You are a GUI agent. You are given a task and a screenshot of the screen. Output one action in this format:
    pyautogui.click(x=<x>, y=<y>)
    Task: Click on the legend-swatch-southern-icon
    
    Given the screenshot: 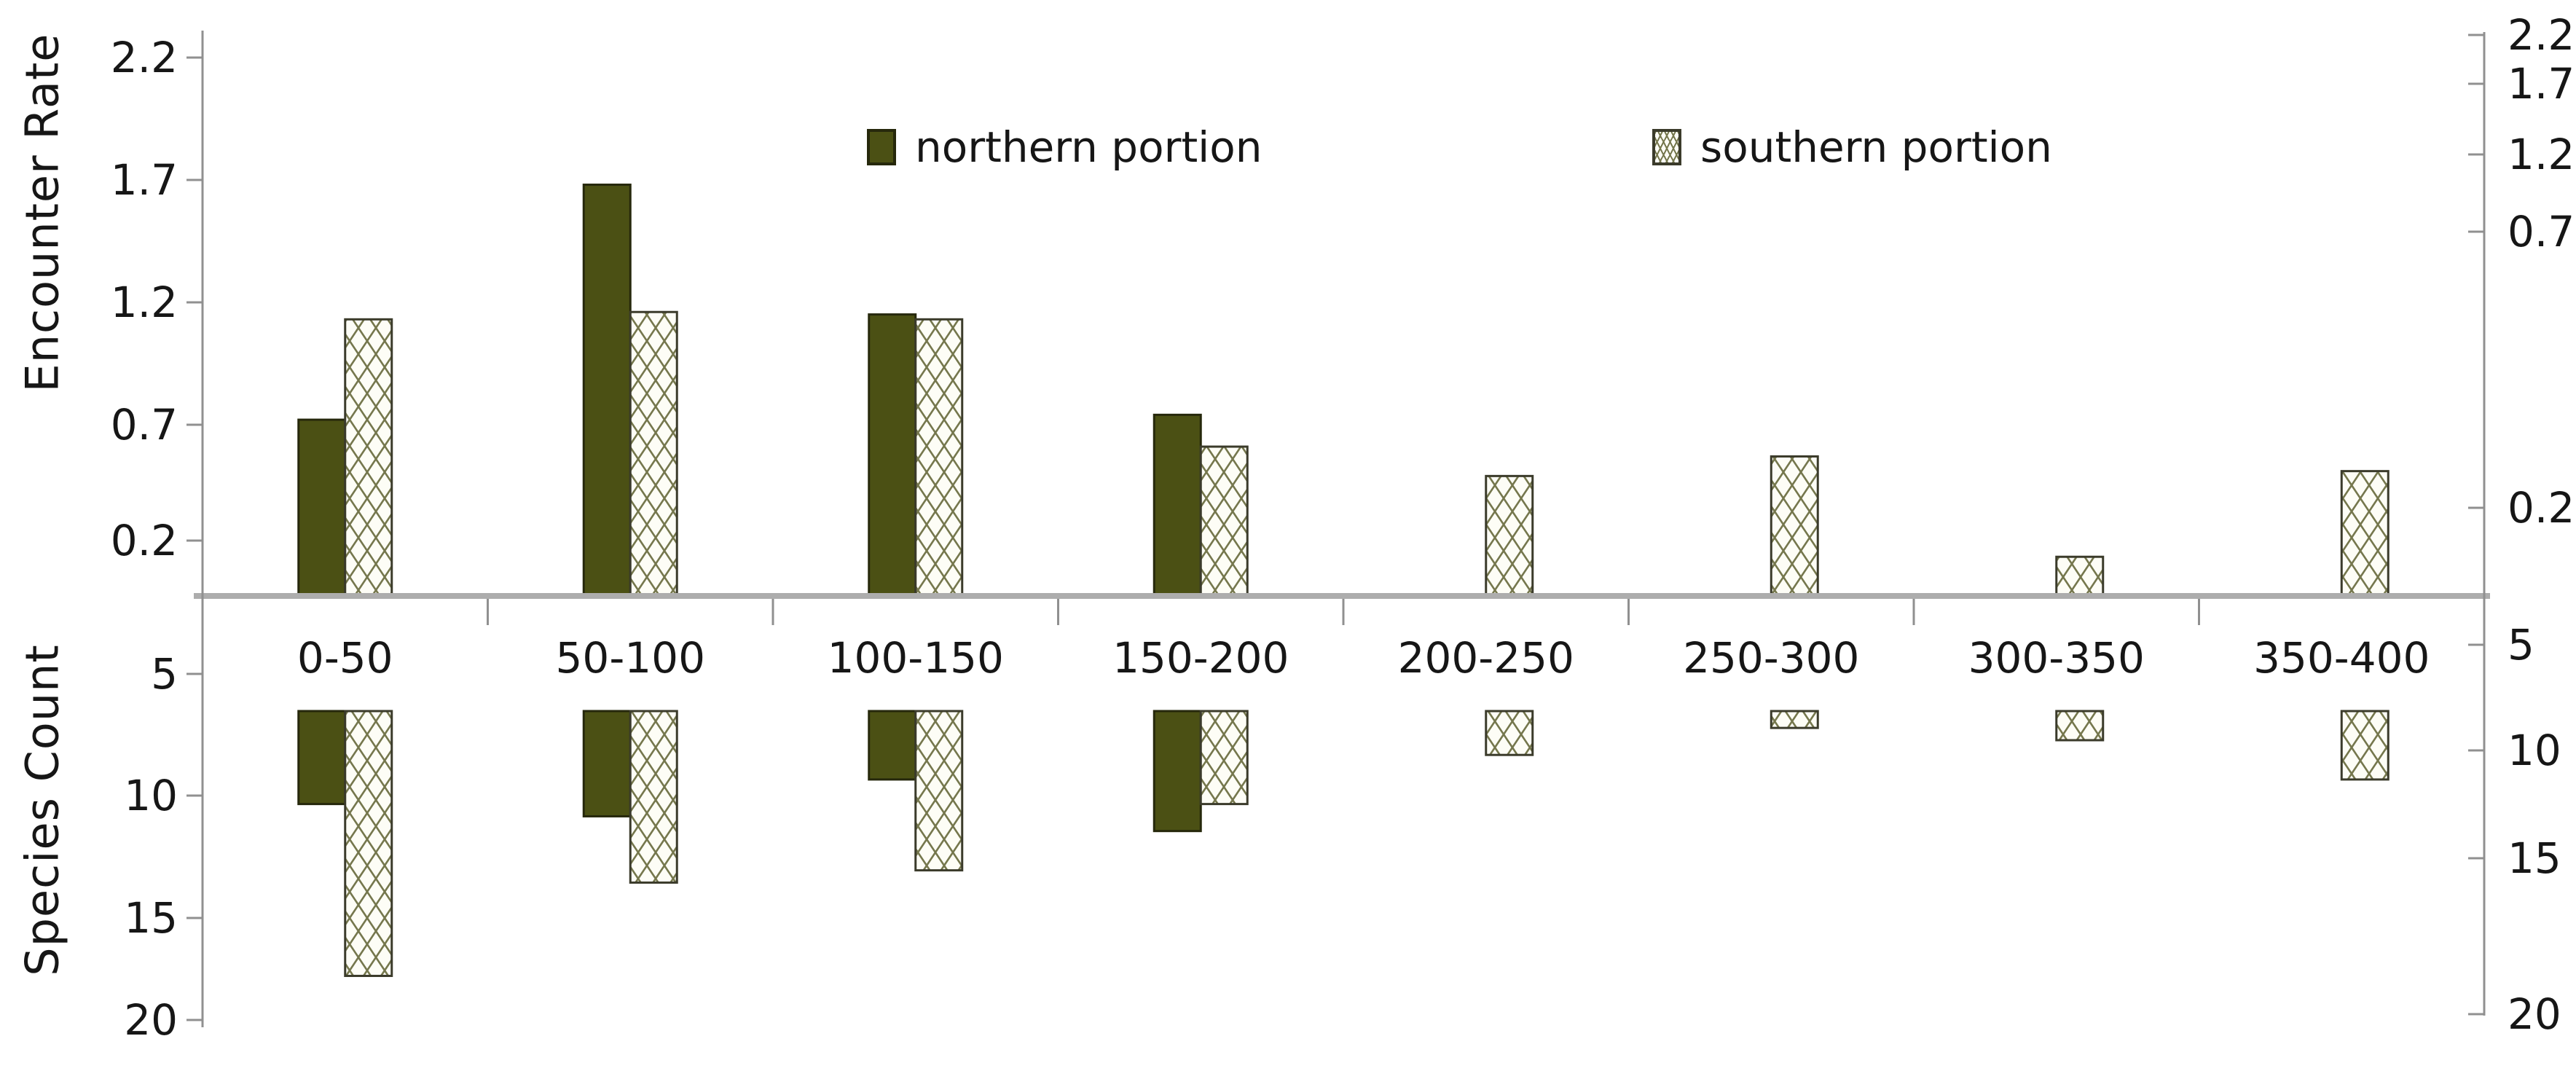 What is the action you would take?
    pyautogui.click(x=1666, y=147)
    